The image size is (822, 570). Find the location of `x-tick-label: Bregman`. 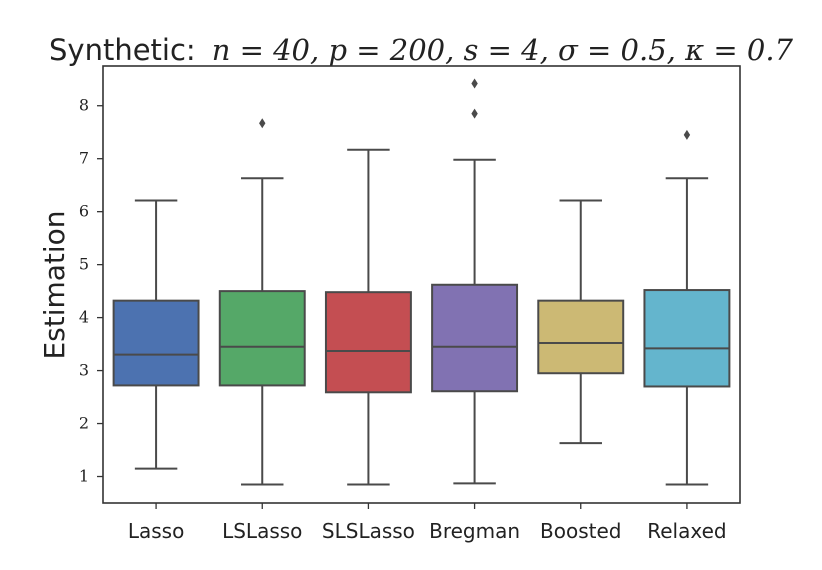

x-tick-label: Bregman is located at coordinates (474, 531).